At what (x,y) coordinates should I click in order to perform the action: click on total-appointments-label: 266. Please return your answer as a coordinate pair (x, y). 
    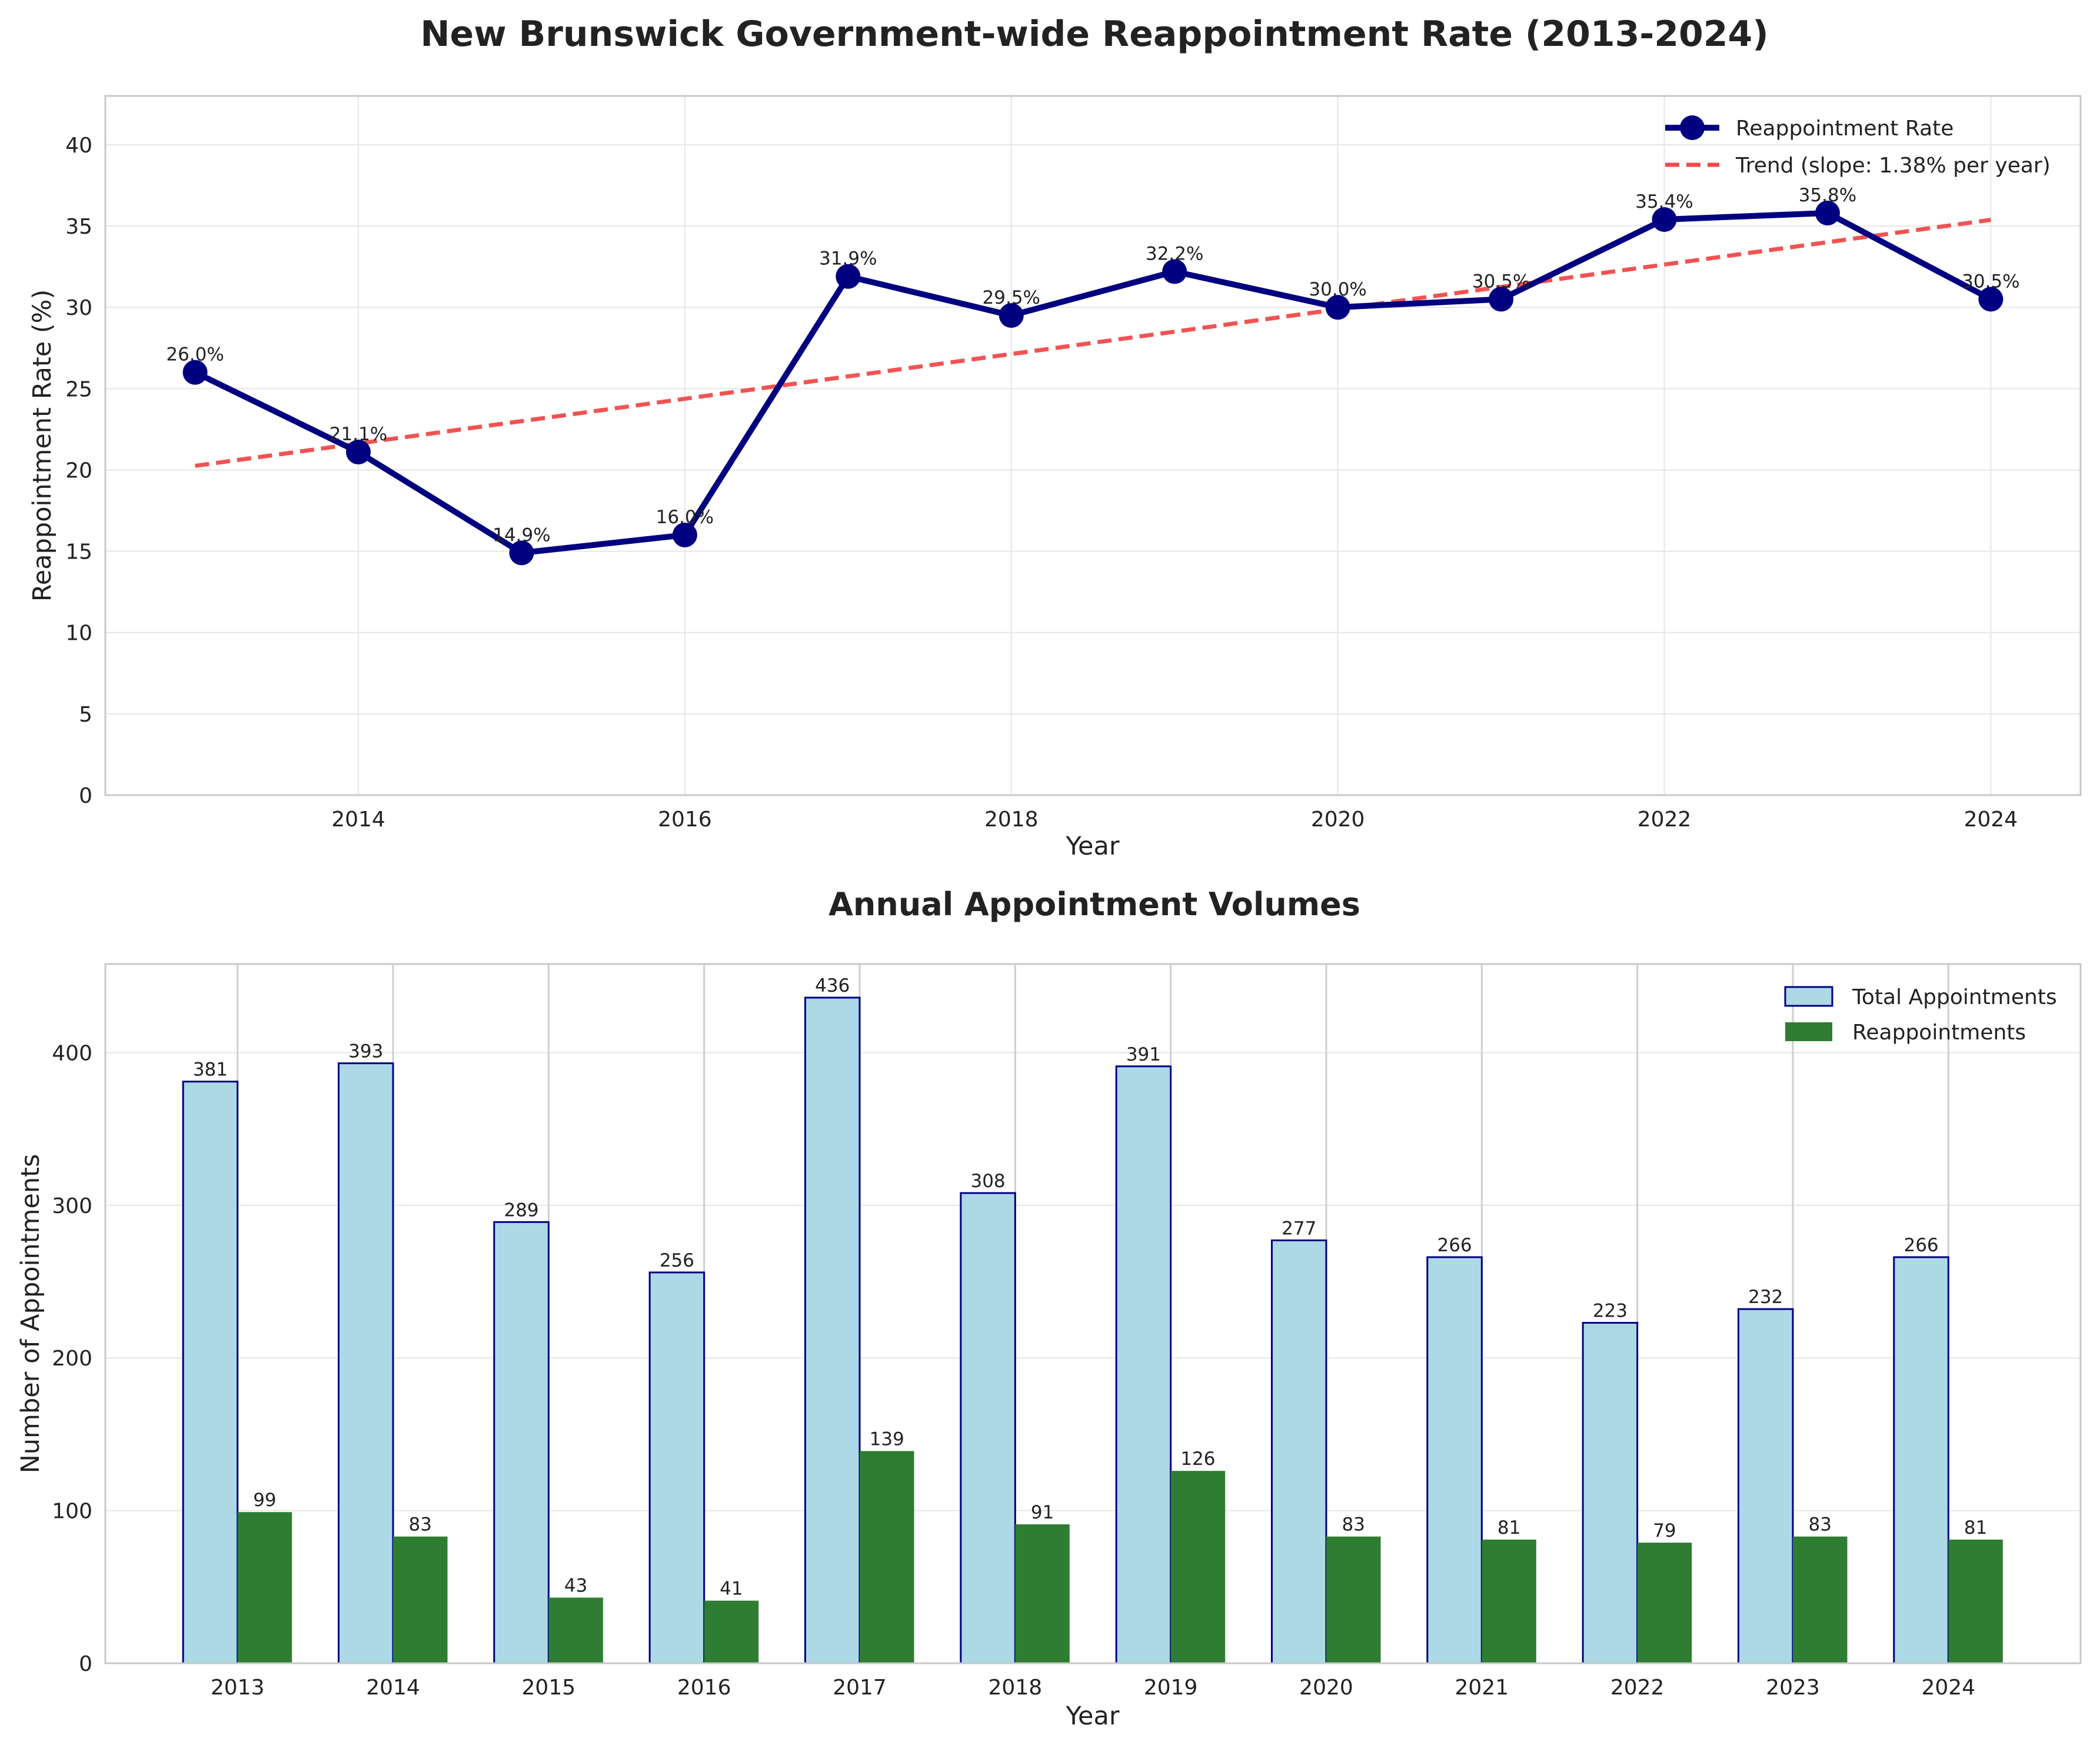
    Looking at the image, I should click on (1454, 1245).